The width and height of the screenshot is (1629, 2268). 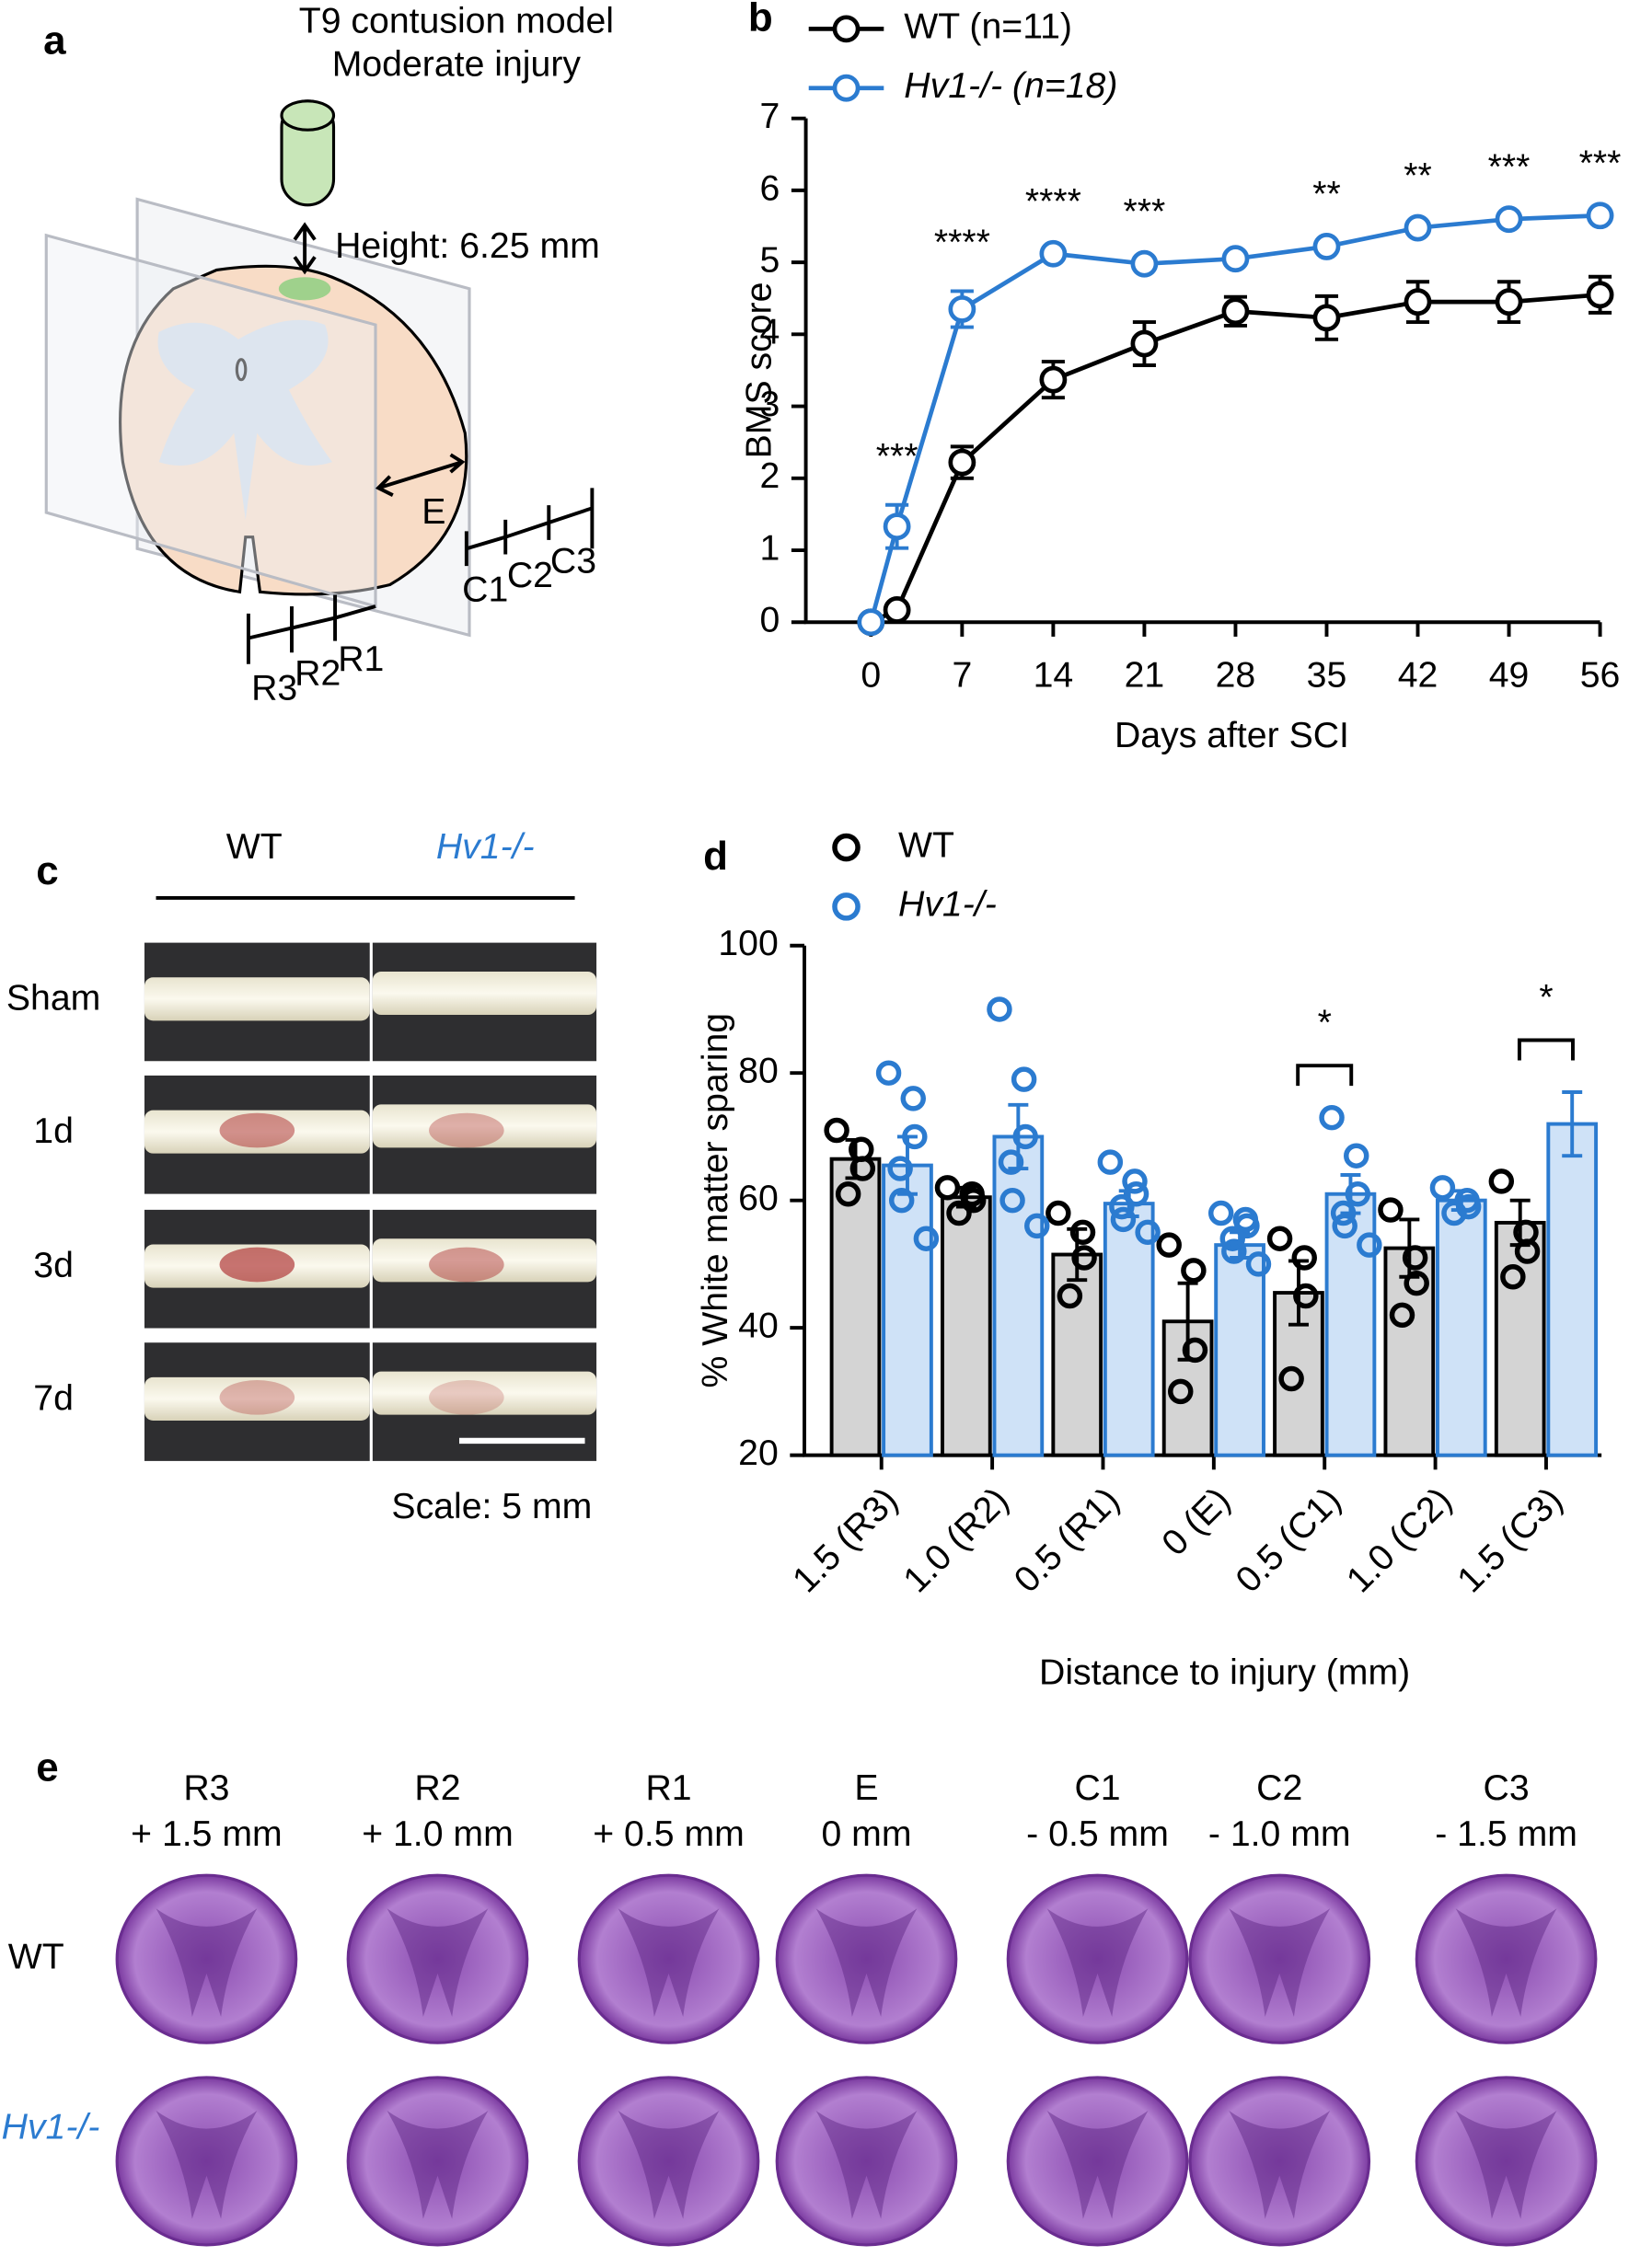 I want to click on column-distance: - 0.5 mm, so click(x=1097, y=1834).